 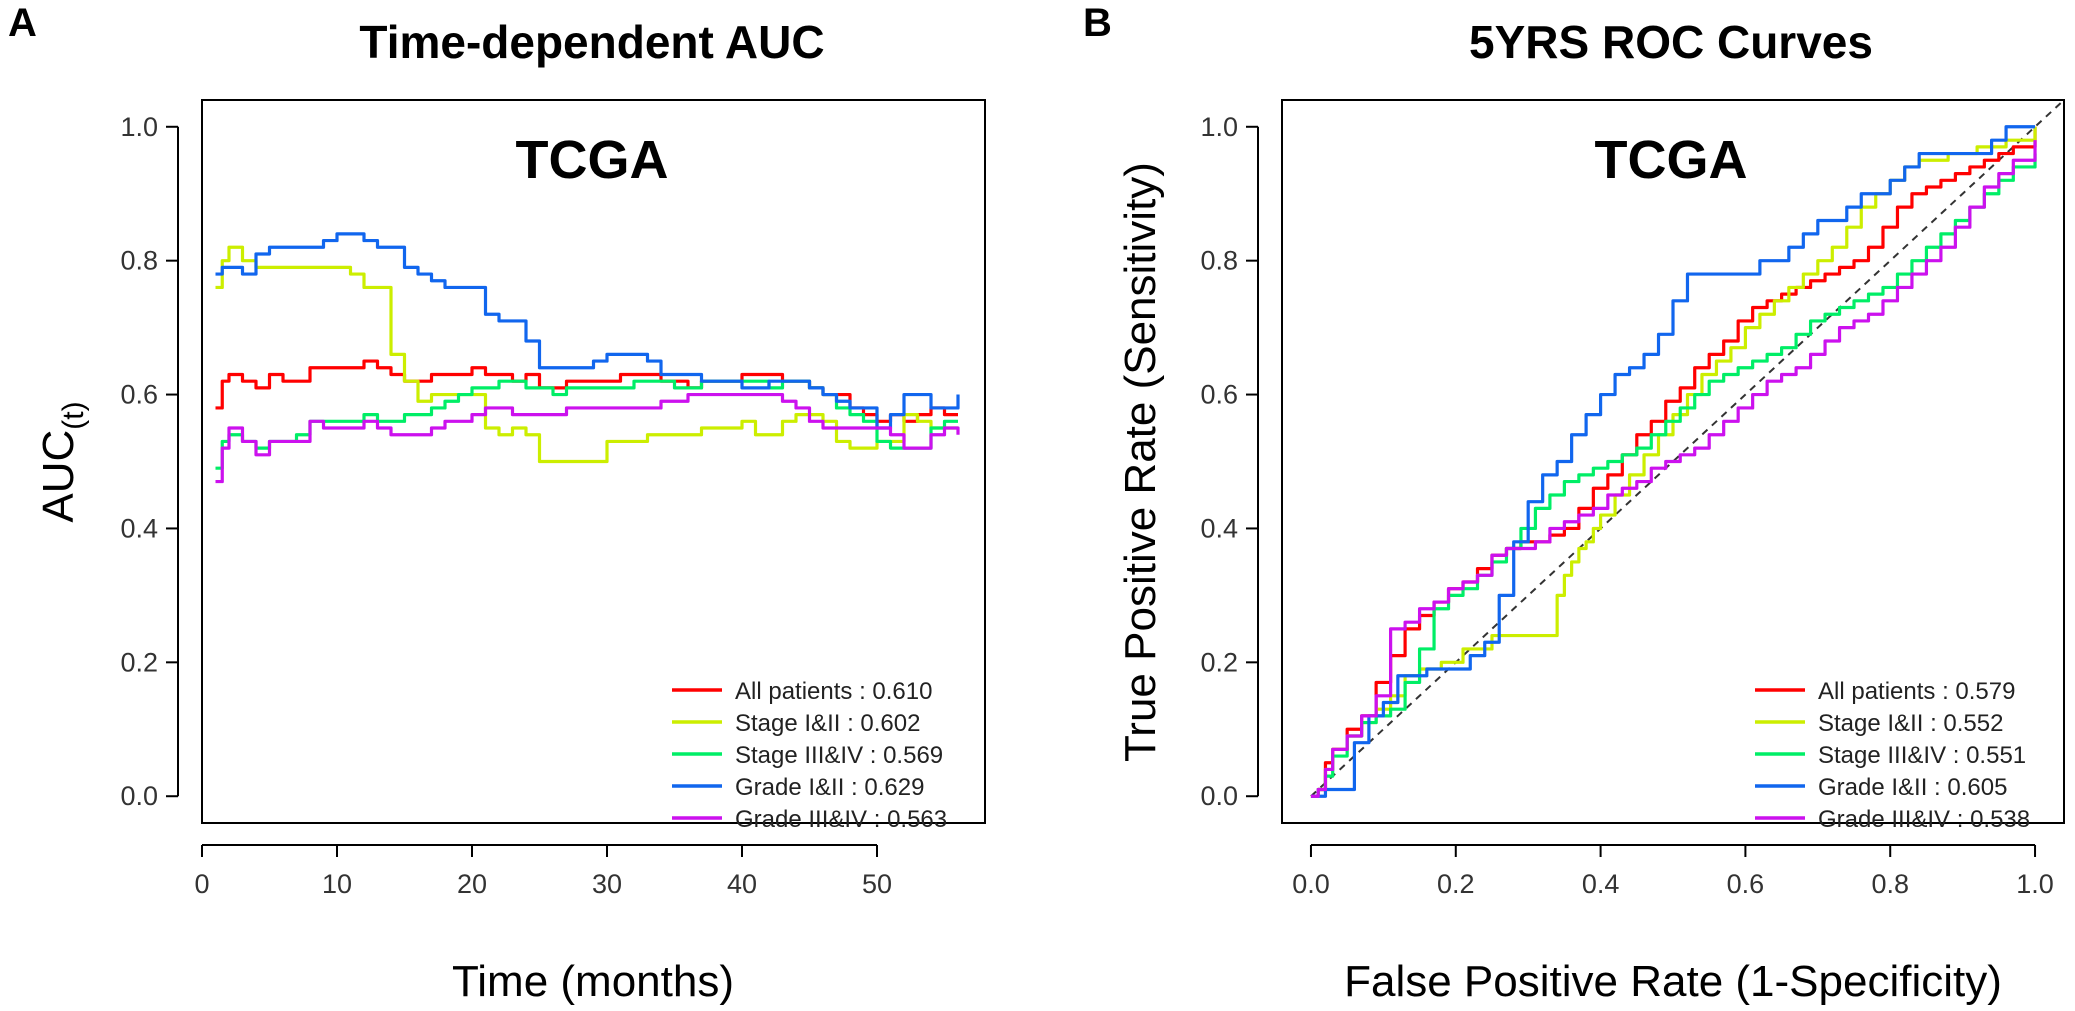 I want to click on panel-b-title: 5YRS ROC Curves, so click(x=1671, y=42).